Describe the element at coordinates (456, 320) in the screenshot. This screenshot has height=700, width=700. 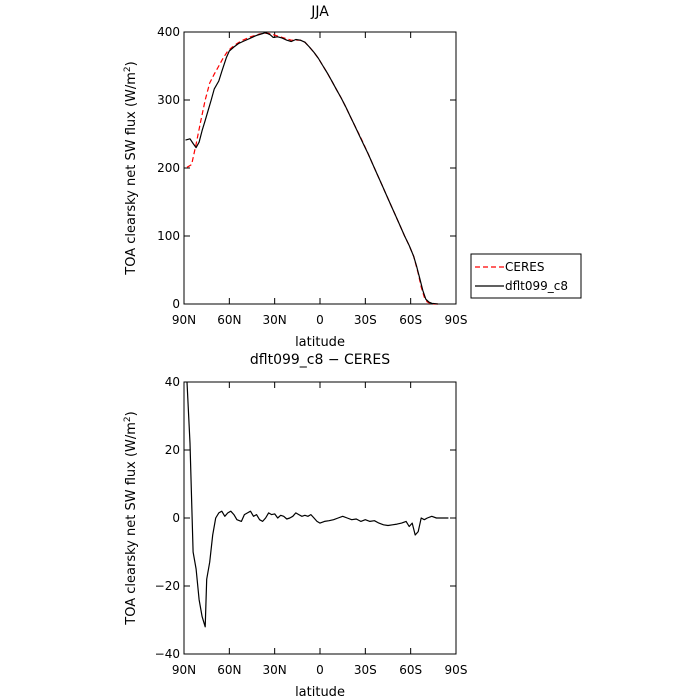
I see `top-x-tick-label: 90S` at that location.